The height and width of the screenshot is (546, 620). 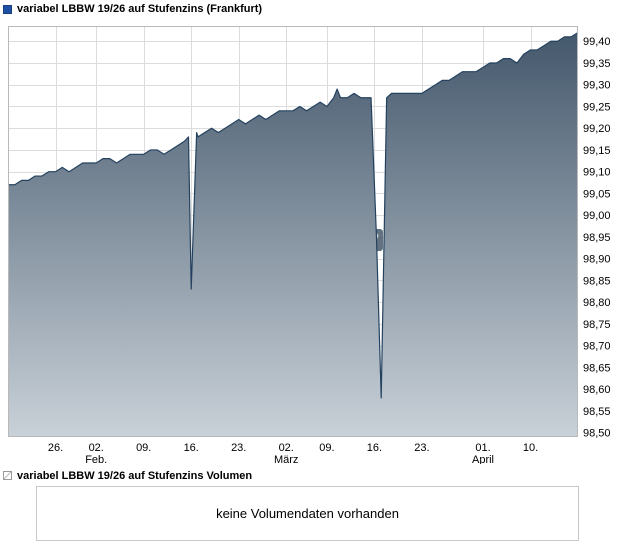 What do you see at coordinates (597, 303) in the screenshot?
I see `svg-text: 98,80` at bounding box center [597, 303].